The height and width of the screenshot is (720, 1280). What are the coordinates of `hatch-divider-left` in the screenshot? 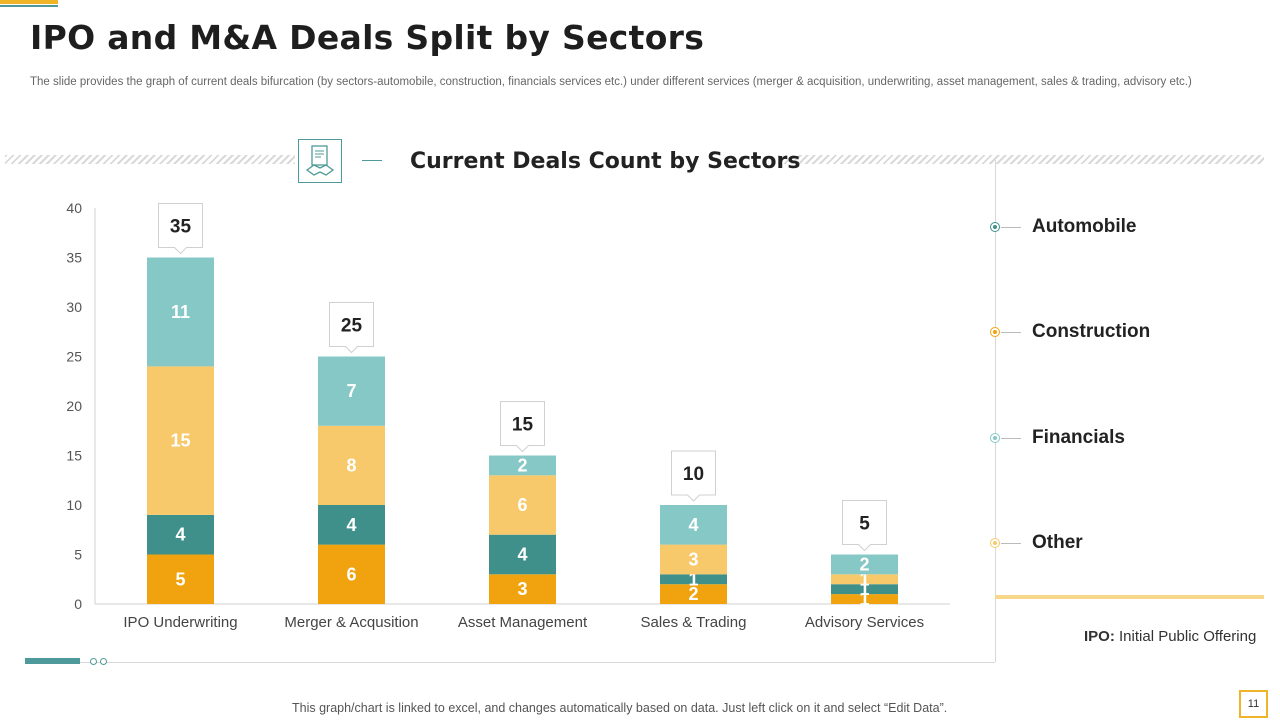 It's located at (150, 159).